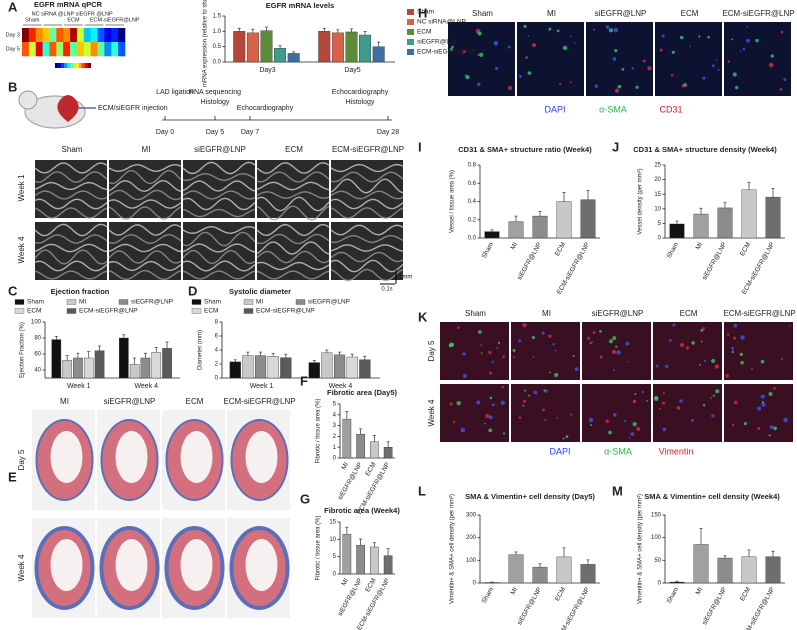  What do you see at coordinates (13, 7) in the screenshot?
I see `panel-label: A` at bounding box center [13, 7].